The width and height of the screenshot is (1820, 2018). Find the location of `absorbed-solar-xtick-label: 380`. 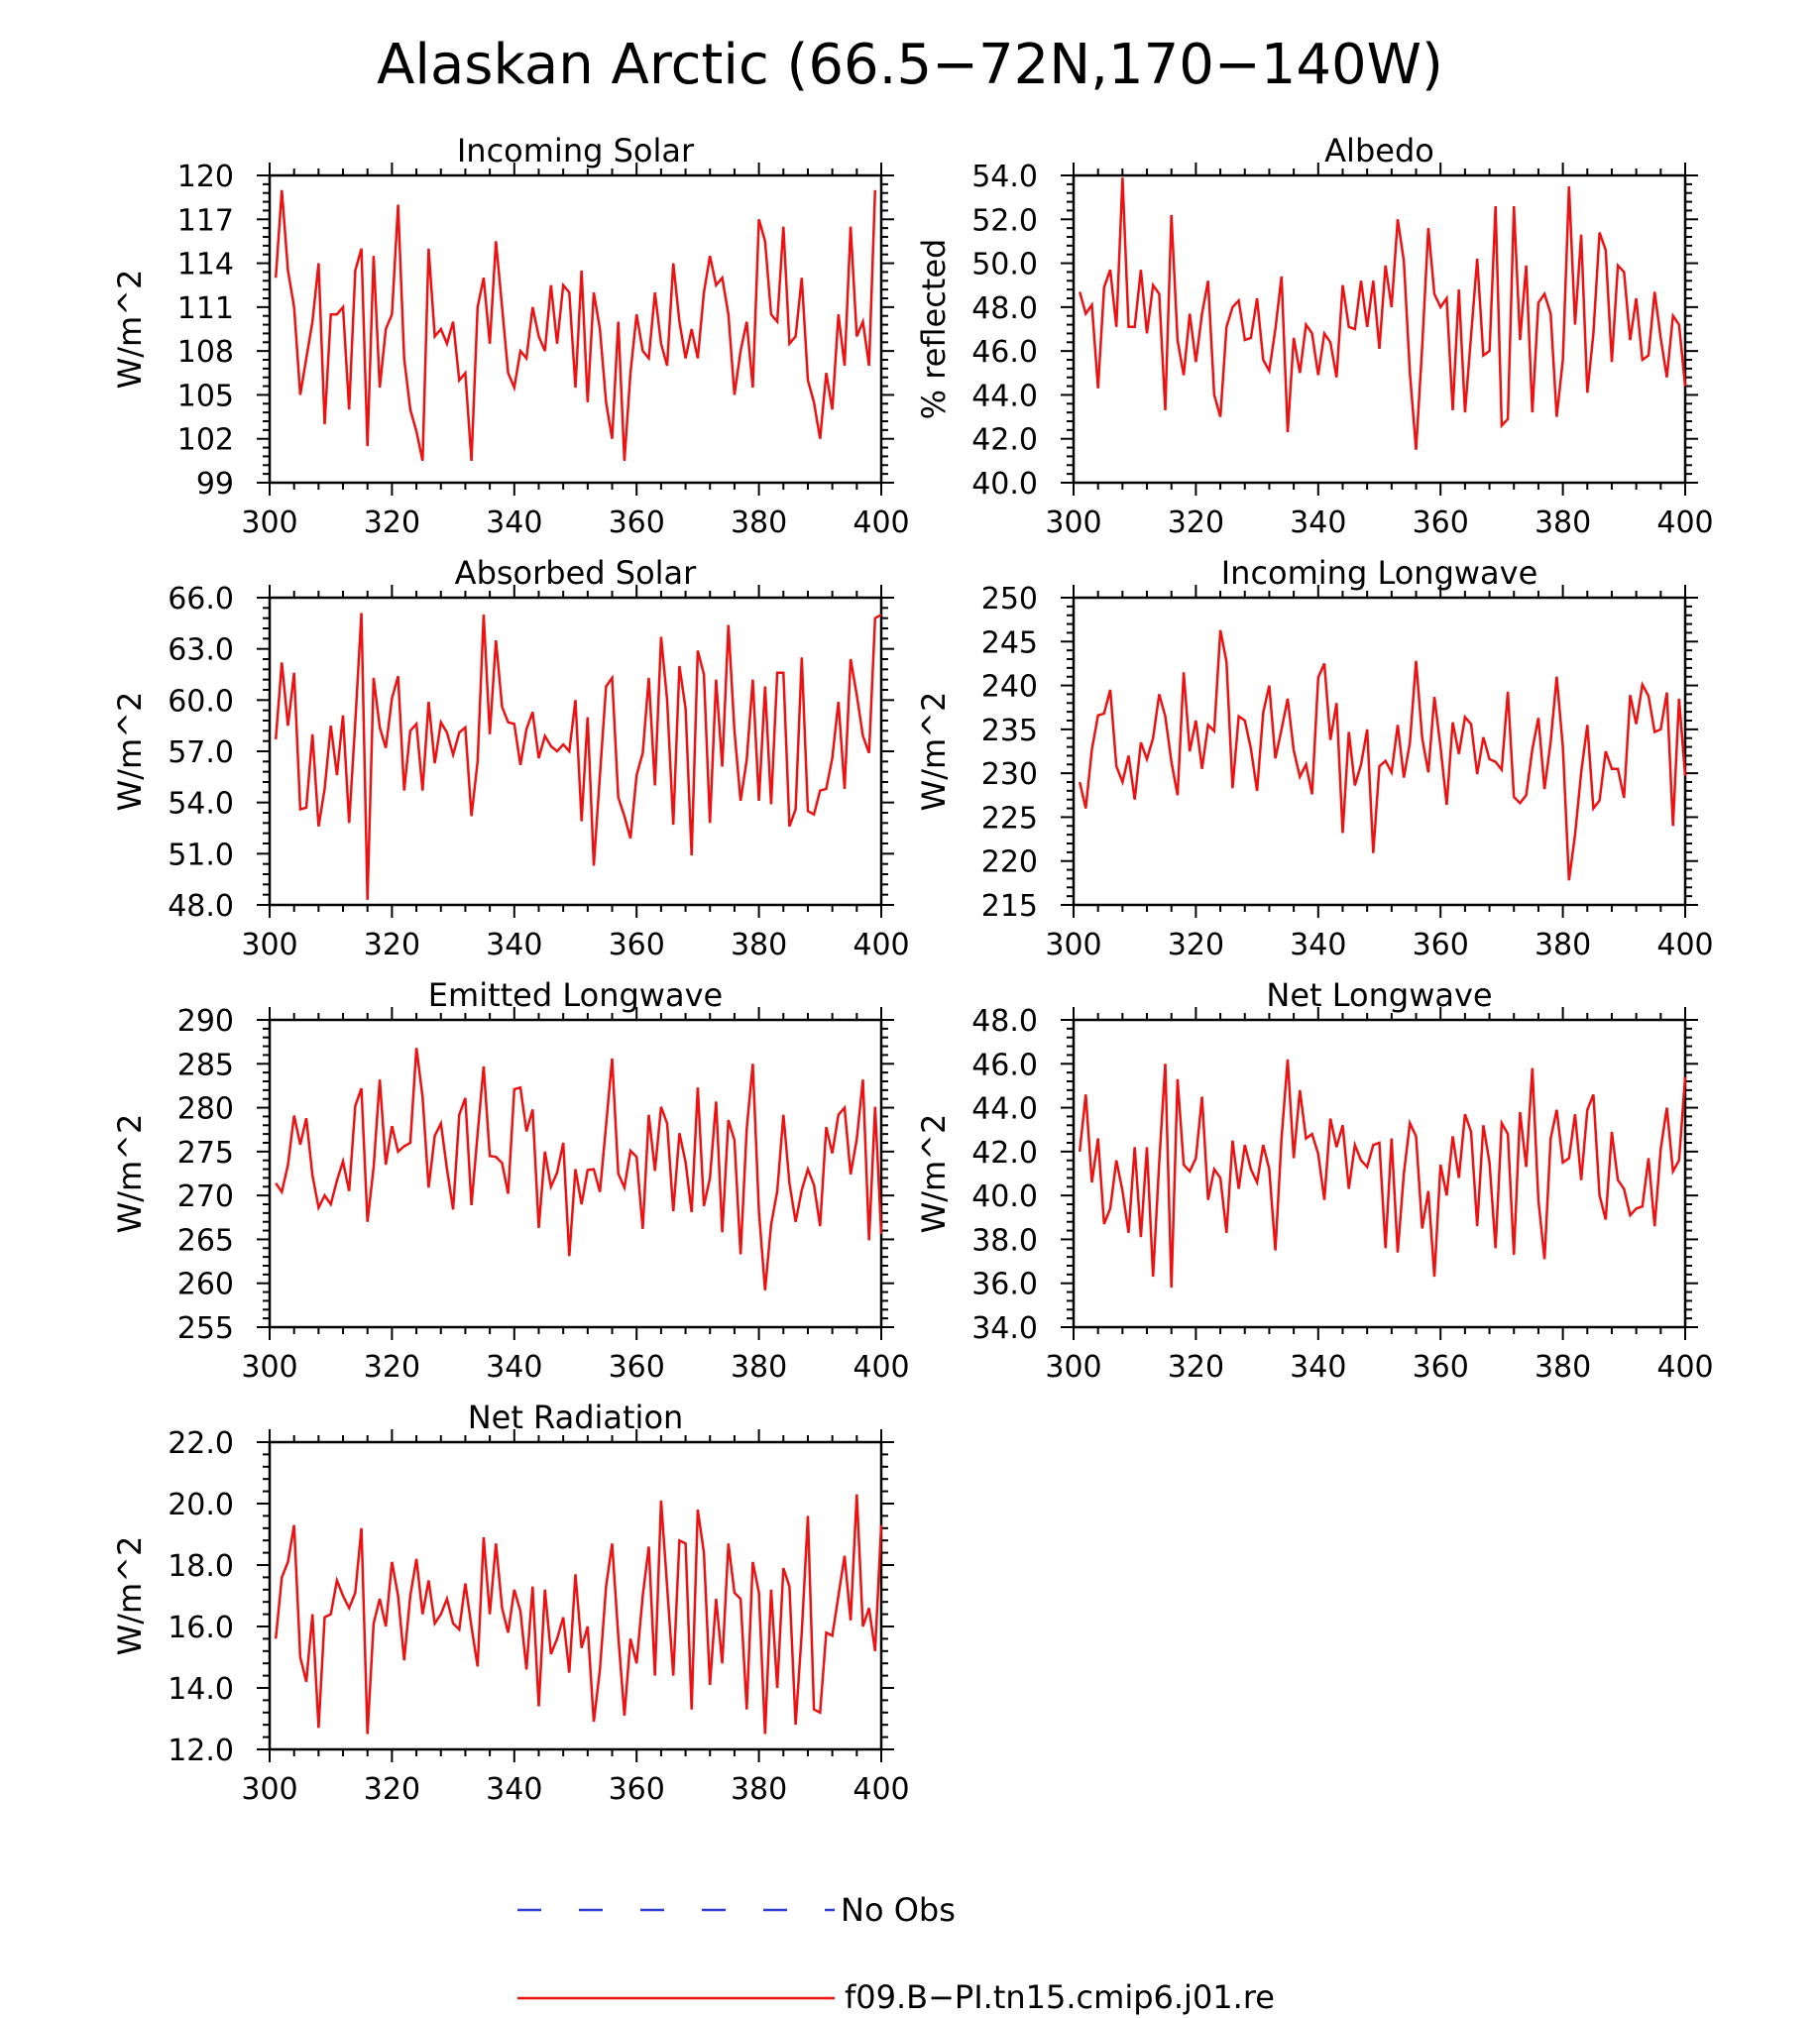

absorbed-solar-xtick-label: 380 is located at coordinates (759, 945).